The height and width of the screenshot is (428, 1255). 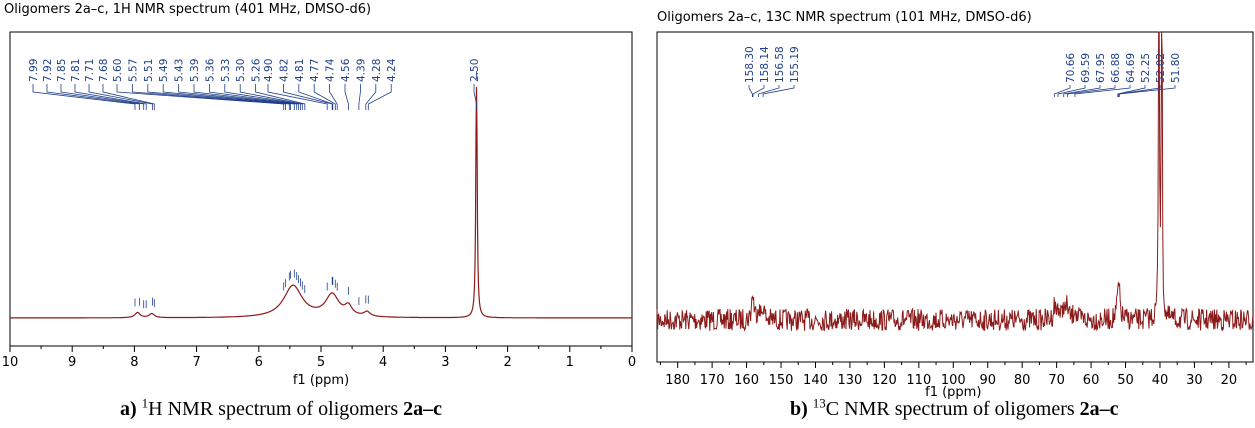 I want to click on c-x-tick-label: 160, so click(x=746, y=380).